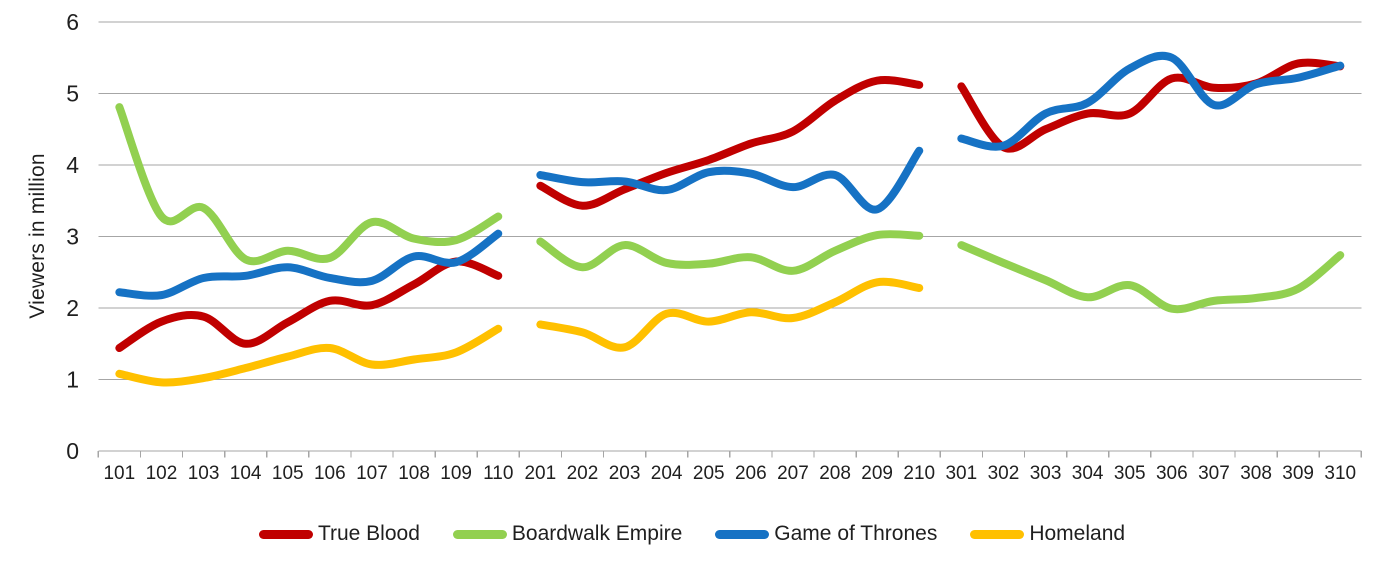 The width and height of the screenshot is (1384, 565). Describe the element at coordinates (1130, 473) in the screenshot. I see `x-category-label-305: 305` at that location.